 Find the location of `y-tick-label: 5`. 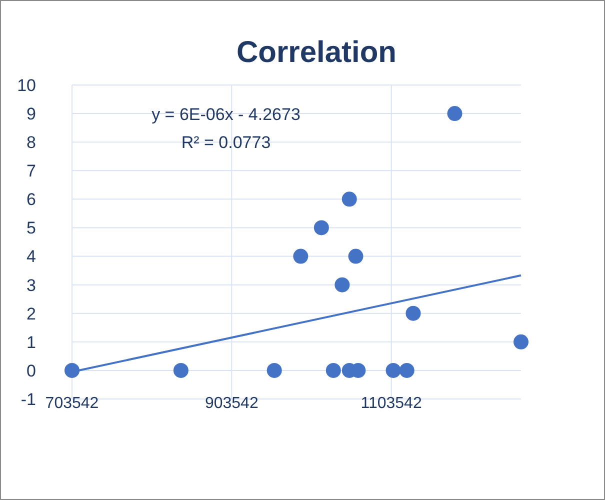

y-tick-label: 5 is located at coordinates (31, 228).